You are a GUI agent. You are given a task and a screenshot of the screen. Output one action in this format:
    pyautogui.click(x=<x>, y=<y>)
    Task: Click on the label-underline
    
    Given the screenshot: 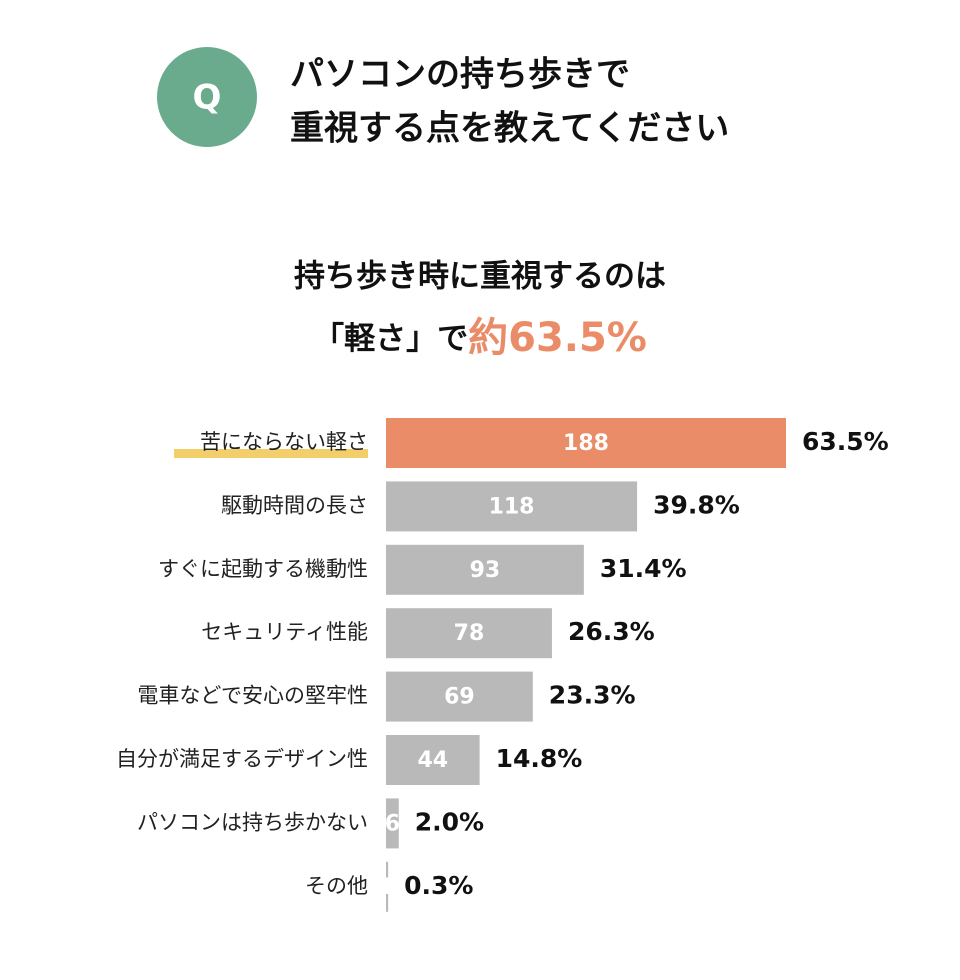 What is the action you would take?
    pyautogui.click(x=271, y=453)
    